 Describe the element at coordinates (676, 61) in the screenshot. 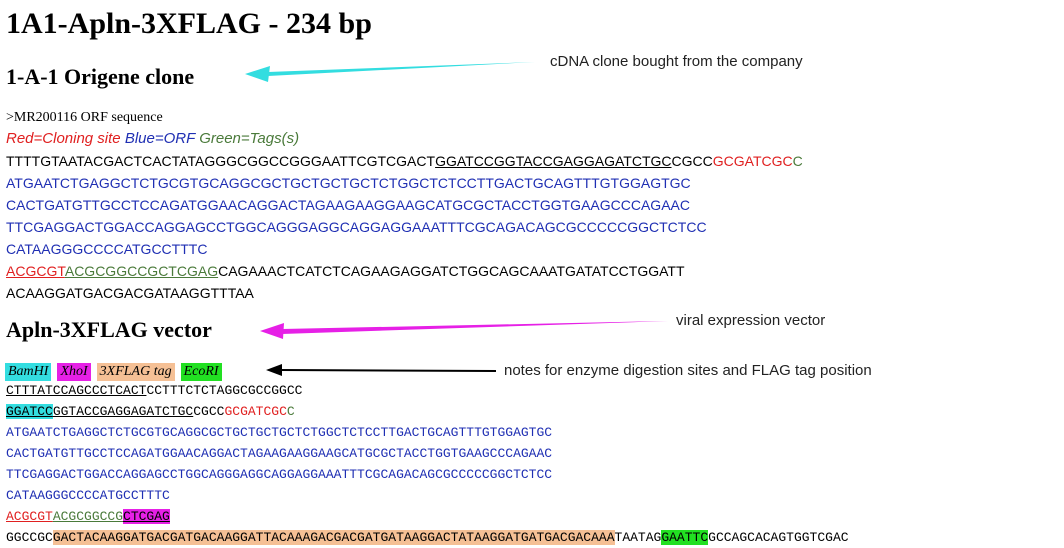

I see `section1-annotation: cDNA clone bought from the company` at that location.